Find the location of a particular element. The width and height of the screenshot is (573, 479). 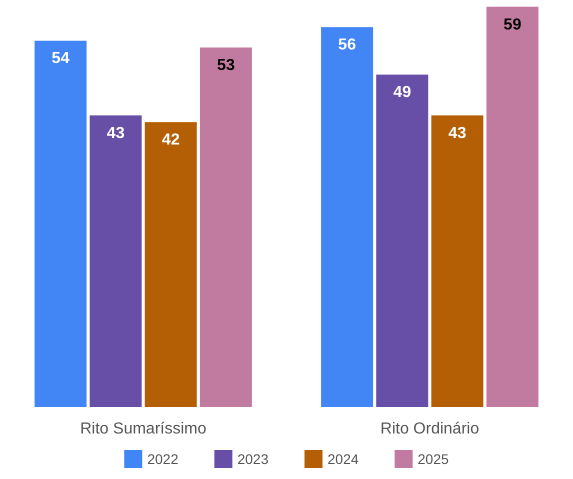

legend-label: 2024 is located at coordinates (343, 459).